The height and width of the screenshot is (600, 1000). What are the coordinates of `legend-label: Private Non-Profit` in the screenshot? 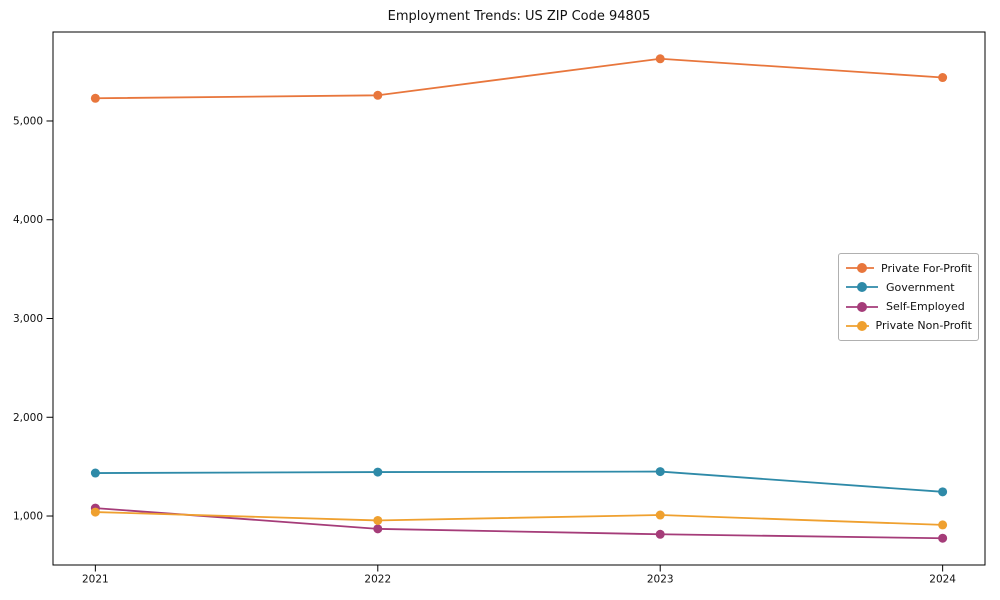 It's located at (923, 326).